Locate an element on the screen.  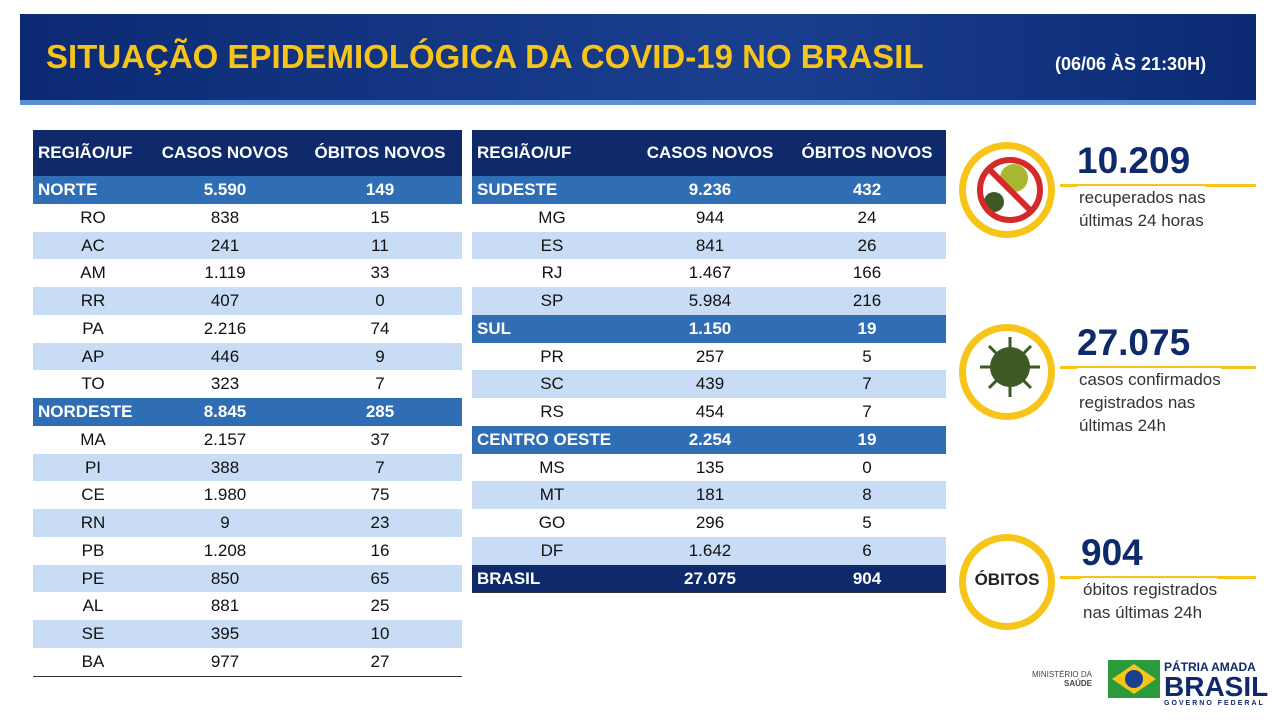
cell: RS is located at coordinates (552, 411).